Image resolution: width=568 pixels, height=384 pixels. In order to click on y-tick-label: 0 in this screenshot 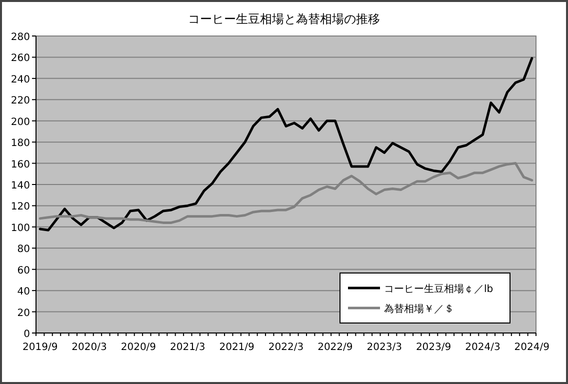, I will do `click(27, 334)`.